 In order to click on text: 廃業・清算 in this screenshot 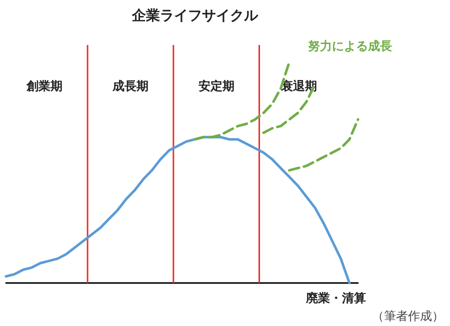, I will do `click(335, 298)`.